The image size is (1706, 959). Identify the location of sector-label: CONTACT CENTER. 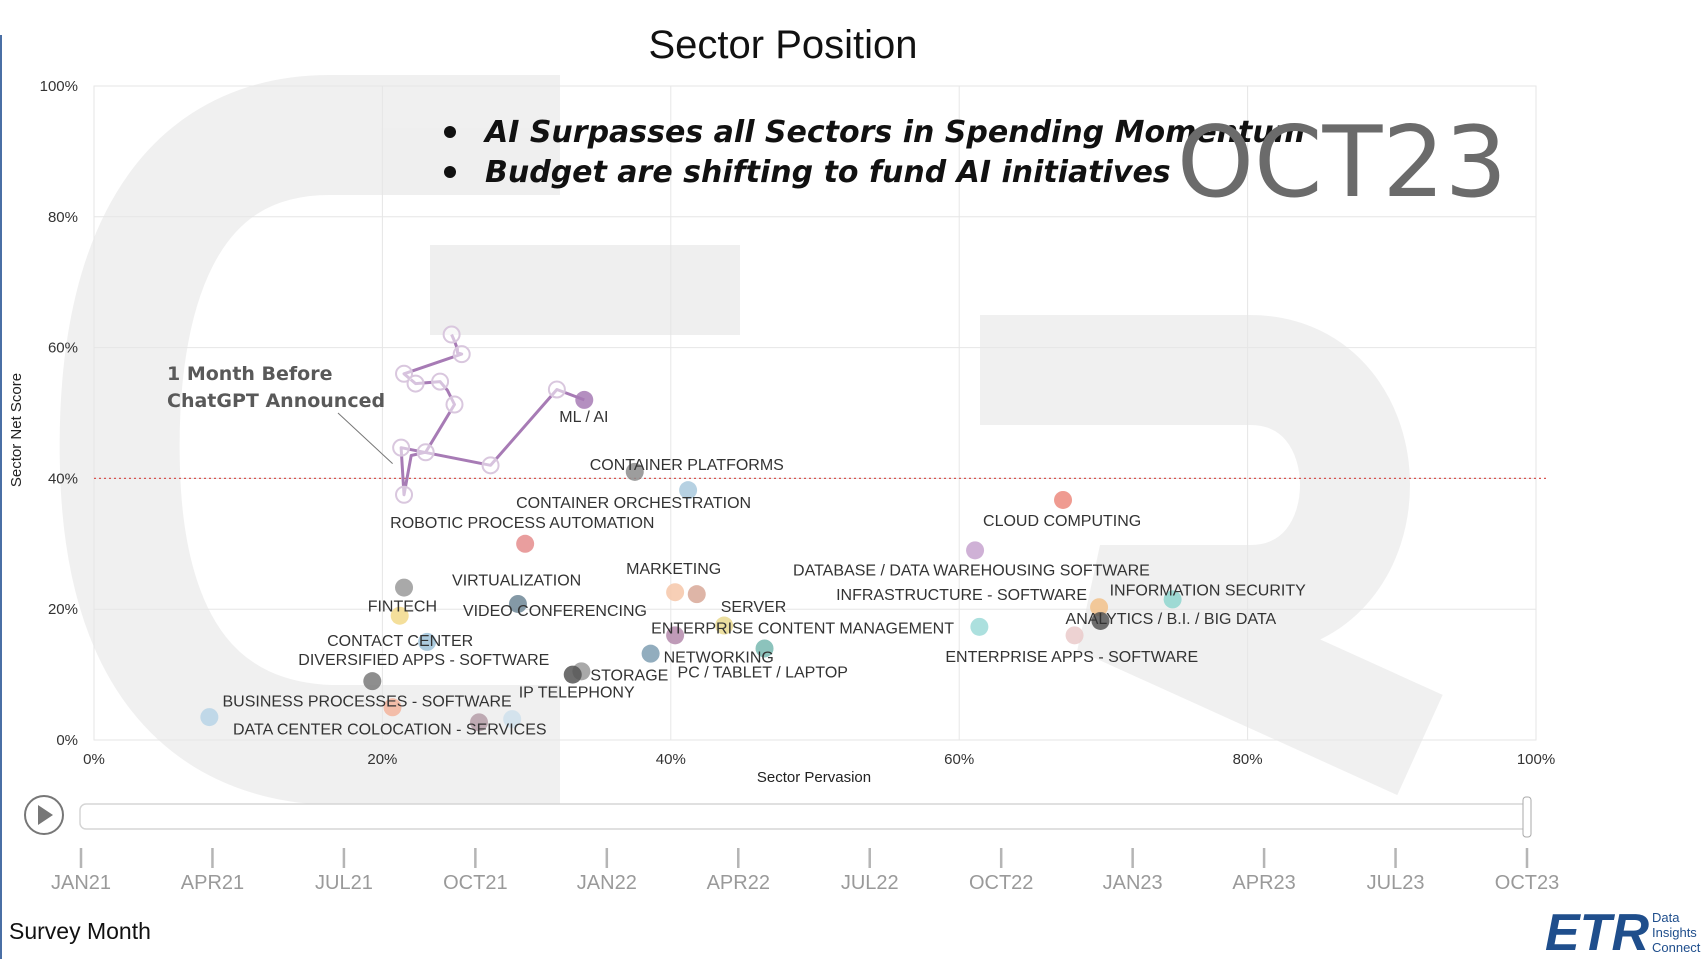
(400, 641).